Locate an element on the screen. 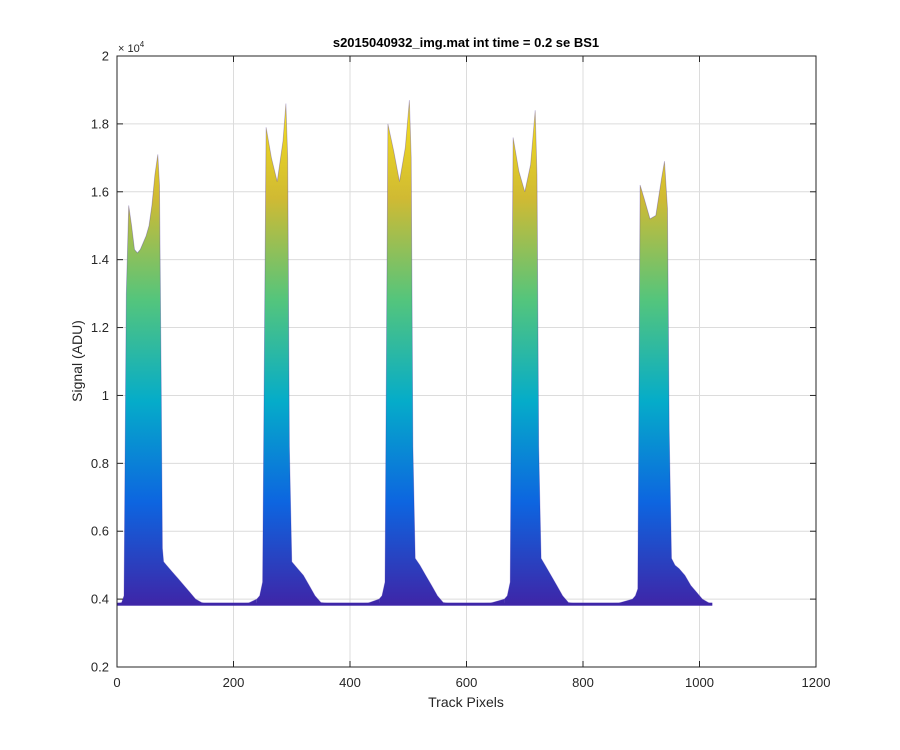  x-tick-label: 400 is located at coordinates (350, 682).